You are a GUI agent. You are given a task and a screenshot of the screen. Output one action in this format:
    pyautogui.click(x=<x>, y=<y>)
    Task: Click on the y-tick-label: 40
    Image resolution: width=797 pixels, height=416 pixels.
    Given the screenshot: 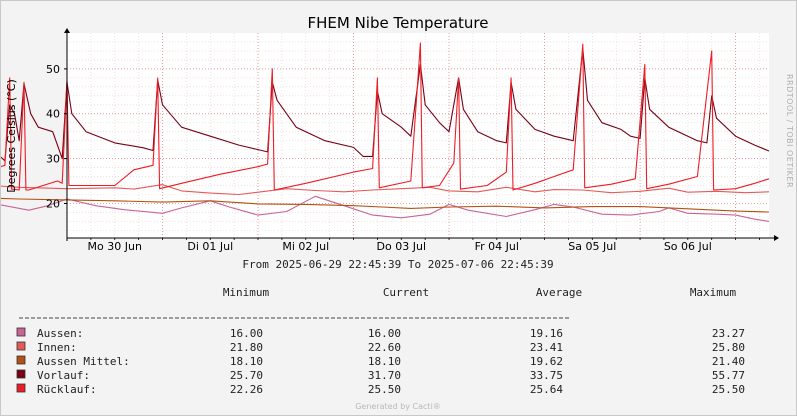 What is the action you would take?
    pyautogui.click(x=53, y=114)
    